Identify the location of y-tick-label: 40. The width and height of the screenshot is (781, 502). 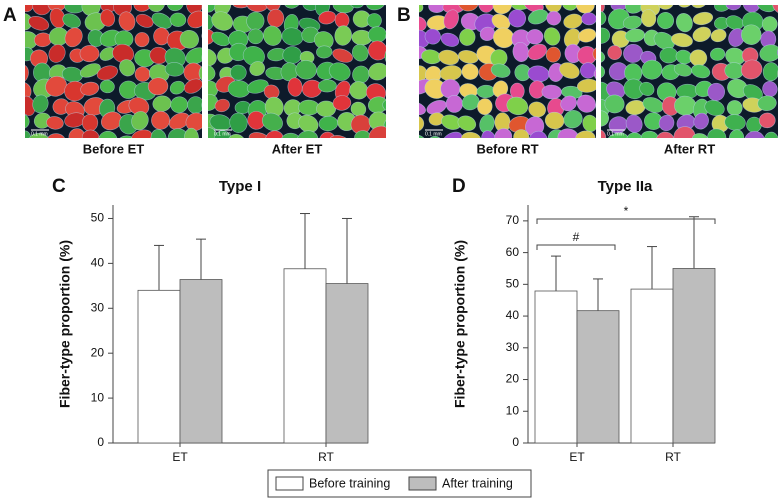
(98, 263).